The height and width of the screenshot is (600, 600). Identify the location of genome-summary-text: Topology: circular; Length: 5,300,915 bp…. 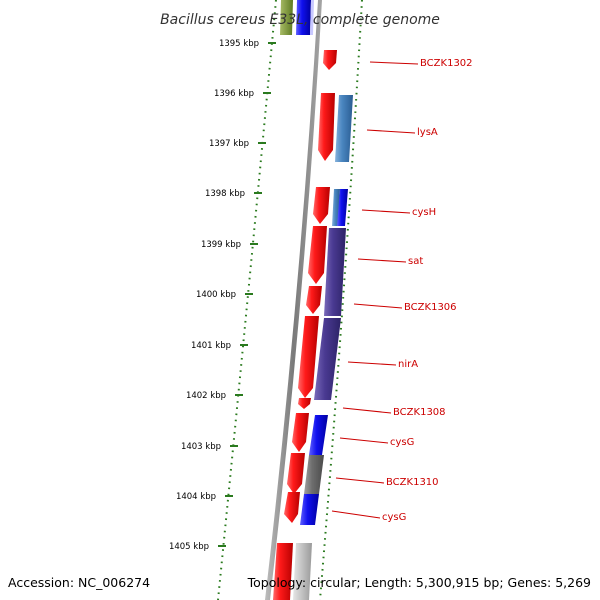
(419, 582).